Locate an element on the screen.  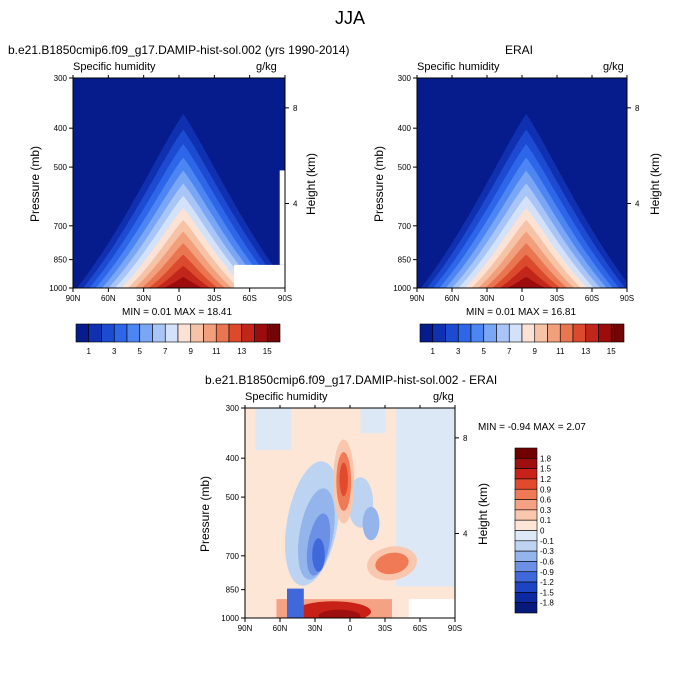
units-label-diff: g/kg is located at coordinates (443, 397).